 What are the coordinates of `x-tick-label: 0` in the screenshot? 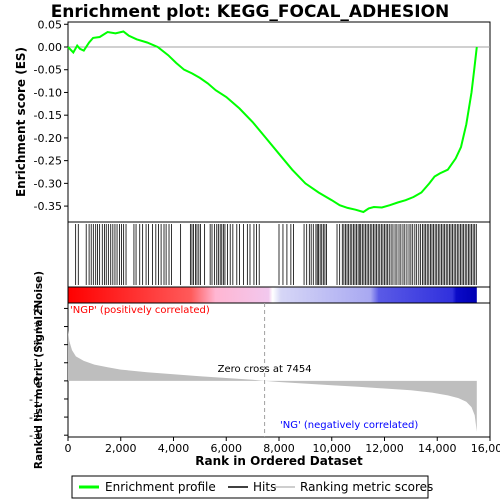 It's located at (68, 448).